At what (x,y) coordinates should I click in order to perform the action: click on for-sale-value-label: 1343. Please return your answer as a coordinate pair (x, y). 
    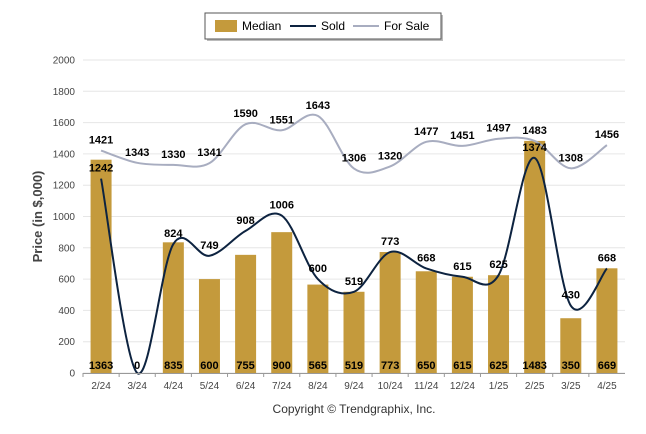
    Looking at the image, I should click on (137, 153).